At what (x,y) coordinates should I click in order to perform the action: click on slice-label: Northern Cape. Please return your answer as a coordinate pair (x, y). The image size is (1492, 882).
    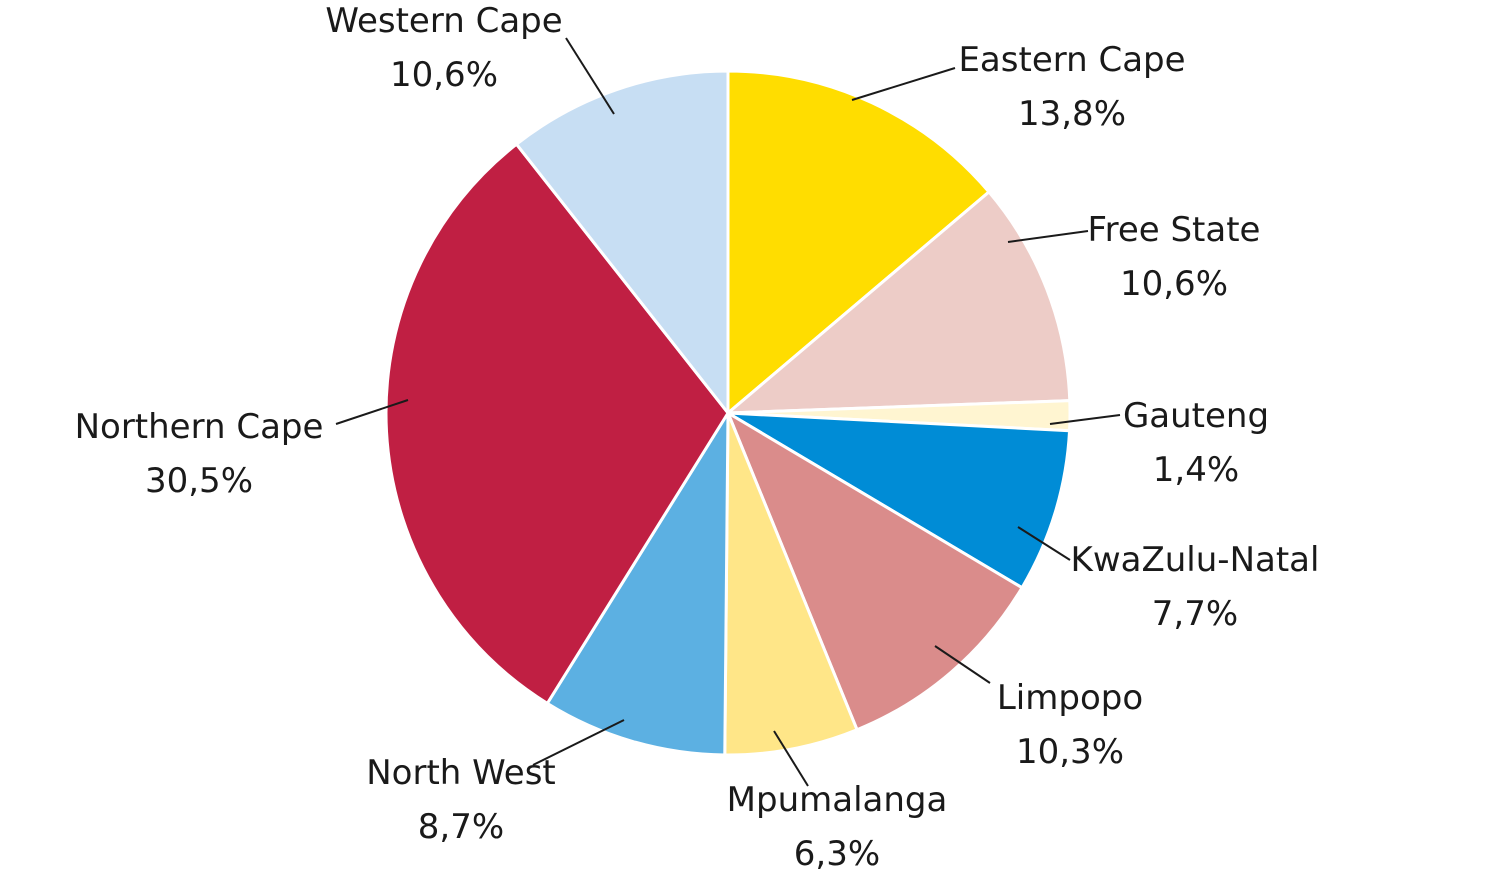
    Looking at the image, I should click on (199, 427).